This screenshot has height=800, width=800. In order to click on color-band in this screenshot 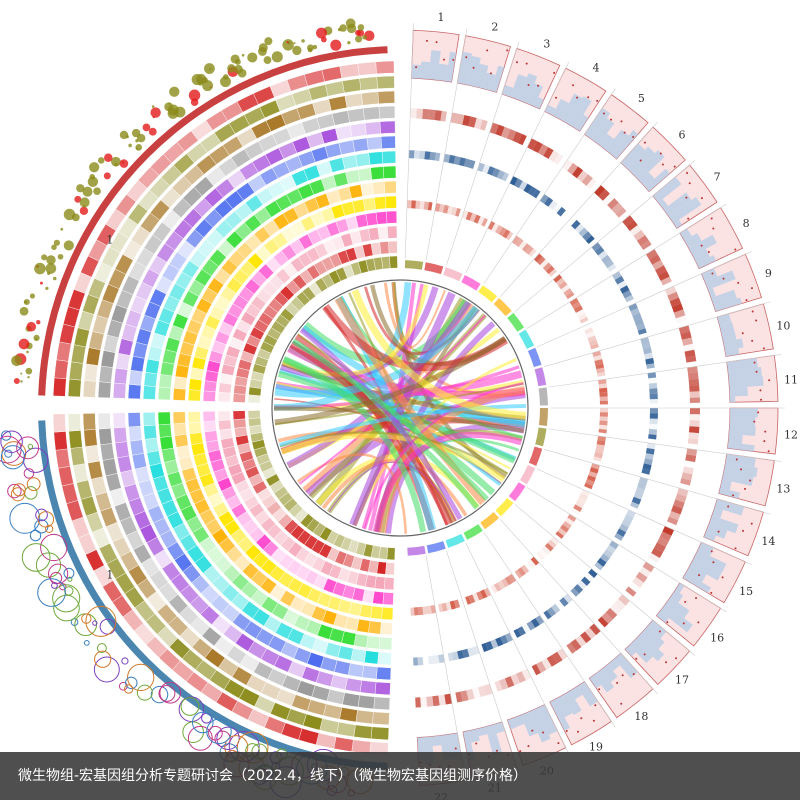, I will do `click(436, 547)`.